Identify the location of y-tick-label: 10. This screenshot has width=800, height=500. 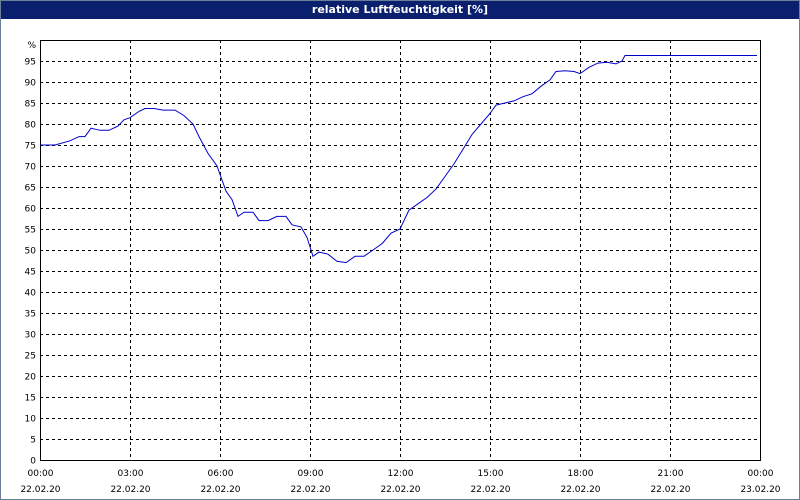
(31, 420).